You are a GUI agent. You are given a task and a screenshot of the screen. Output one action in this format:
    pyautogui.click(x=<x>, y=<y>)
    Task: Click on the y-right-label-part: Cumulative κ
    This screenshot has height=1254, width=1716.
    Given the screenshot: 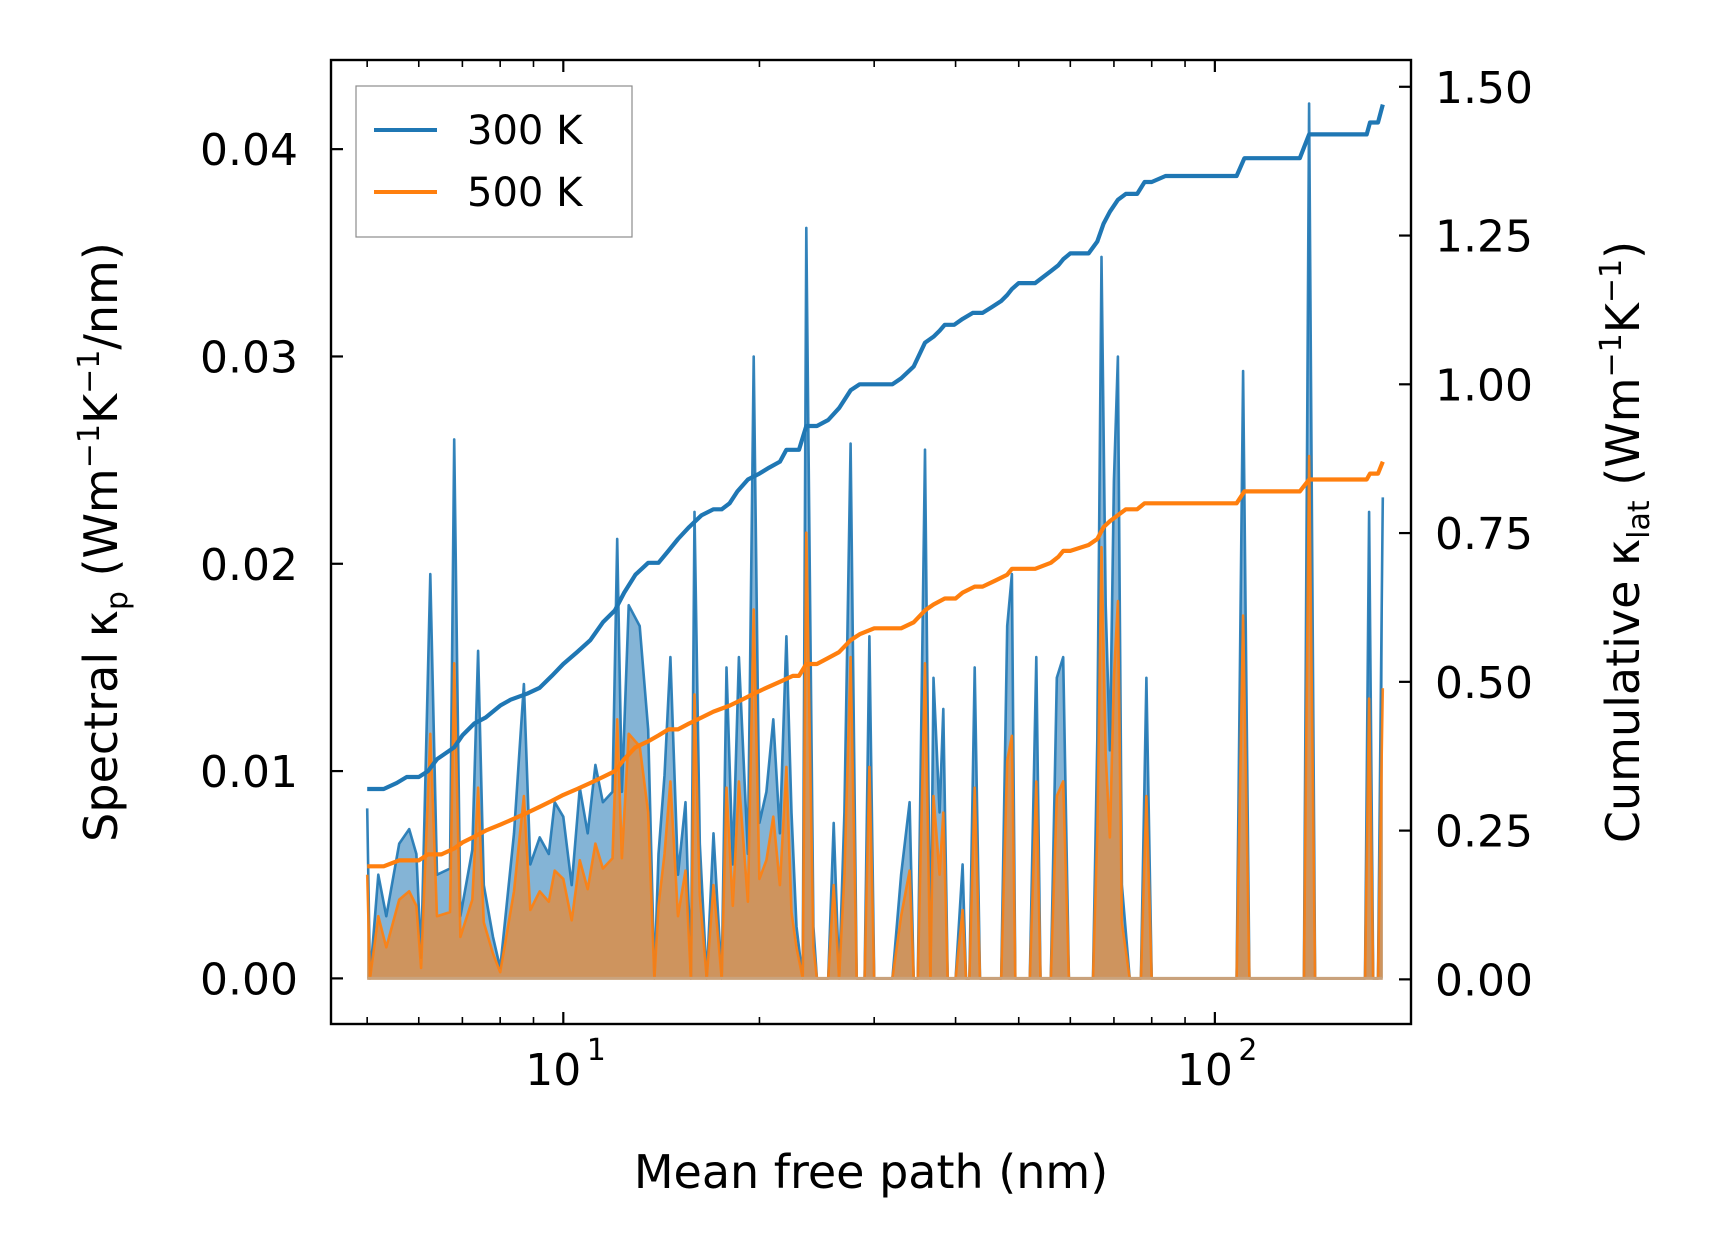 What is the action you would take?
    pyautogui.click(x=1623, y=691)
    